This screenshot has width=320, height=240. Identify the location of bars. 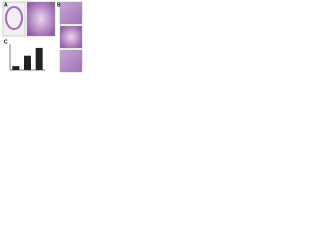
(27, 58).